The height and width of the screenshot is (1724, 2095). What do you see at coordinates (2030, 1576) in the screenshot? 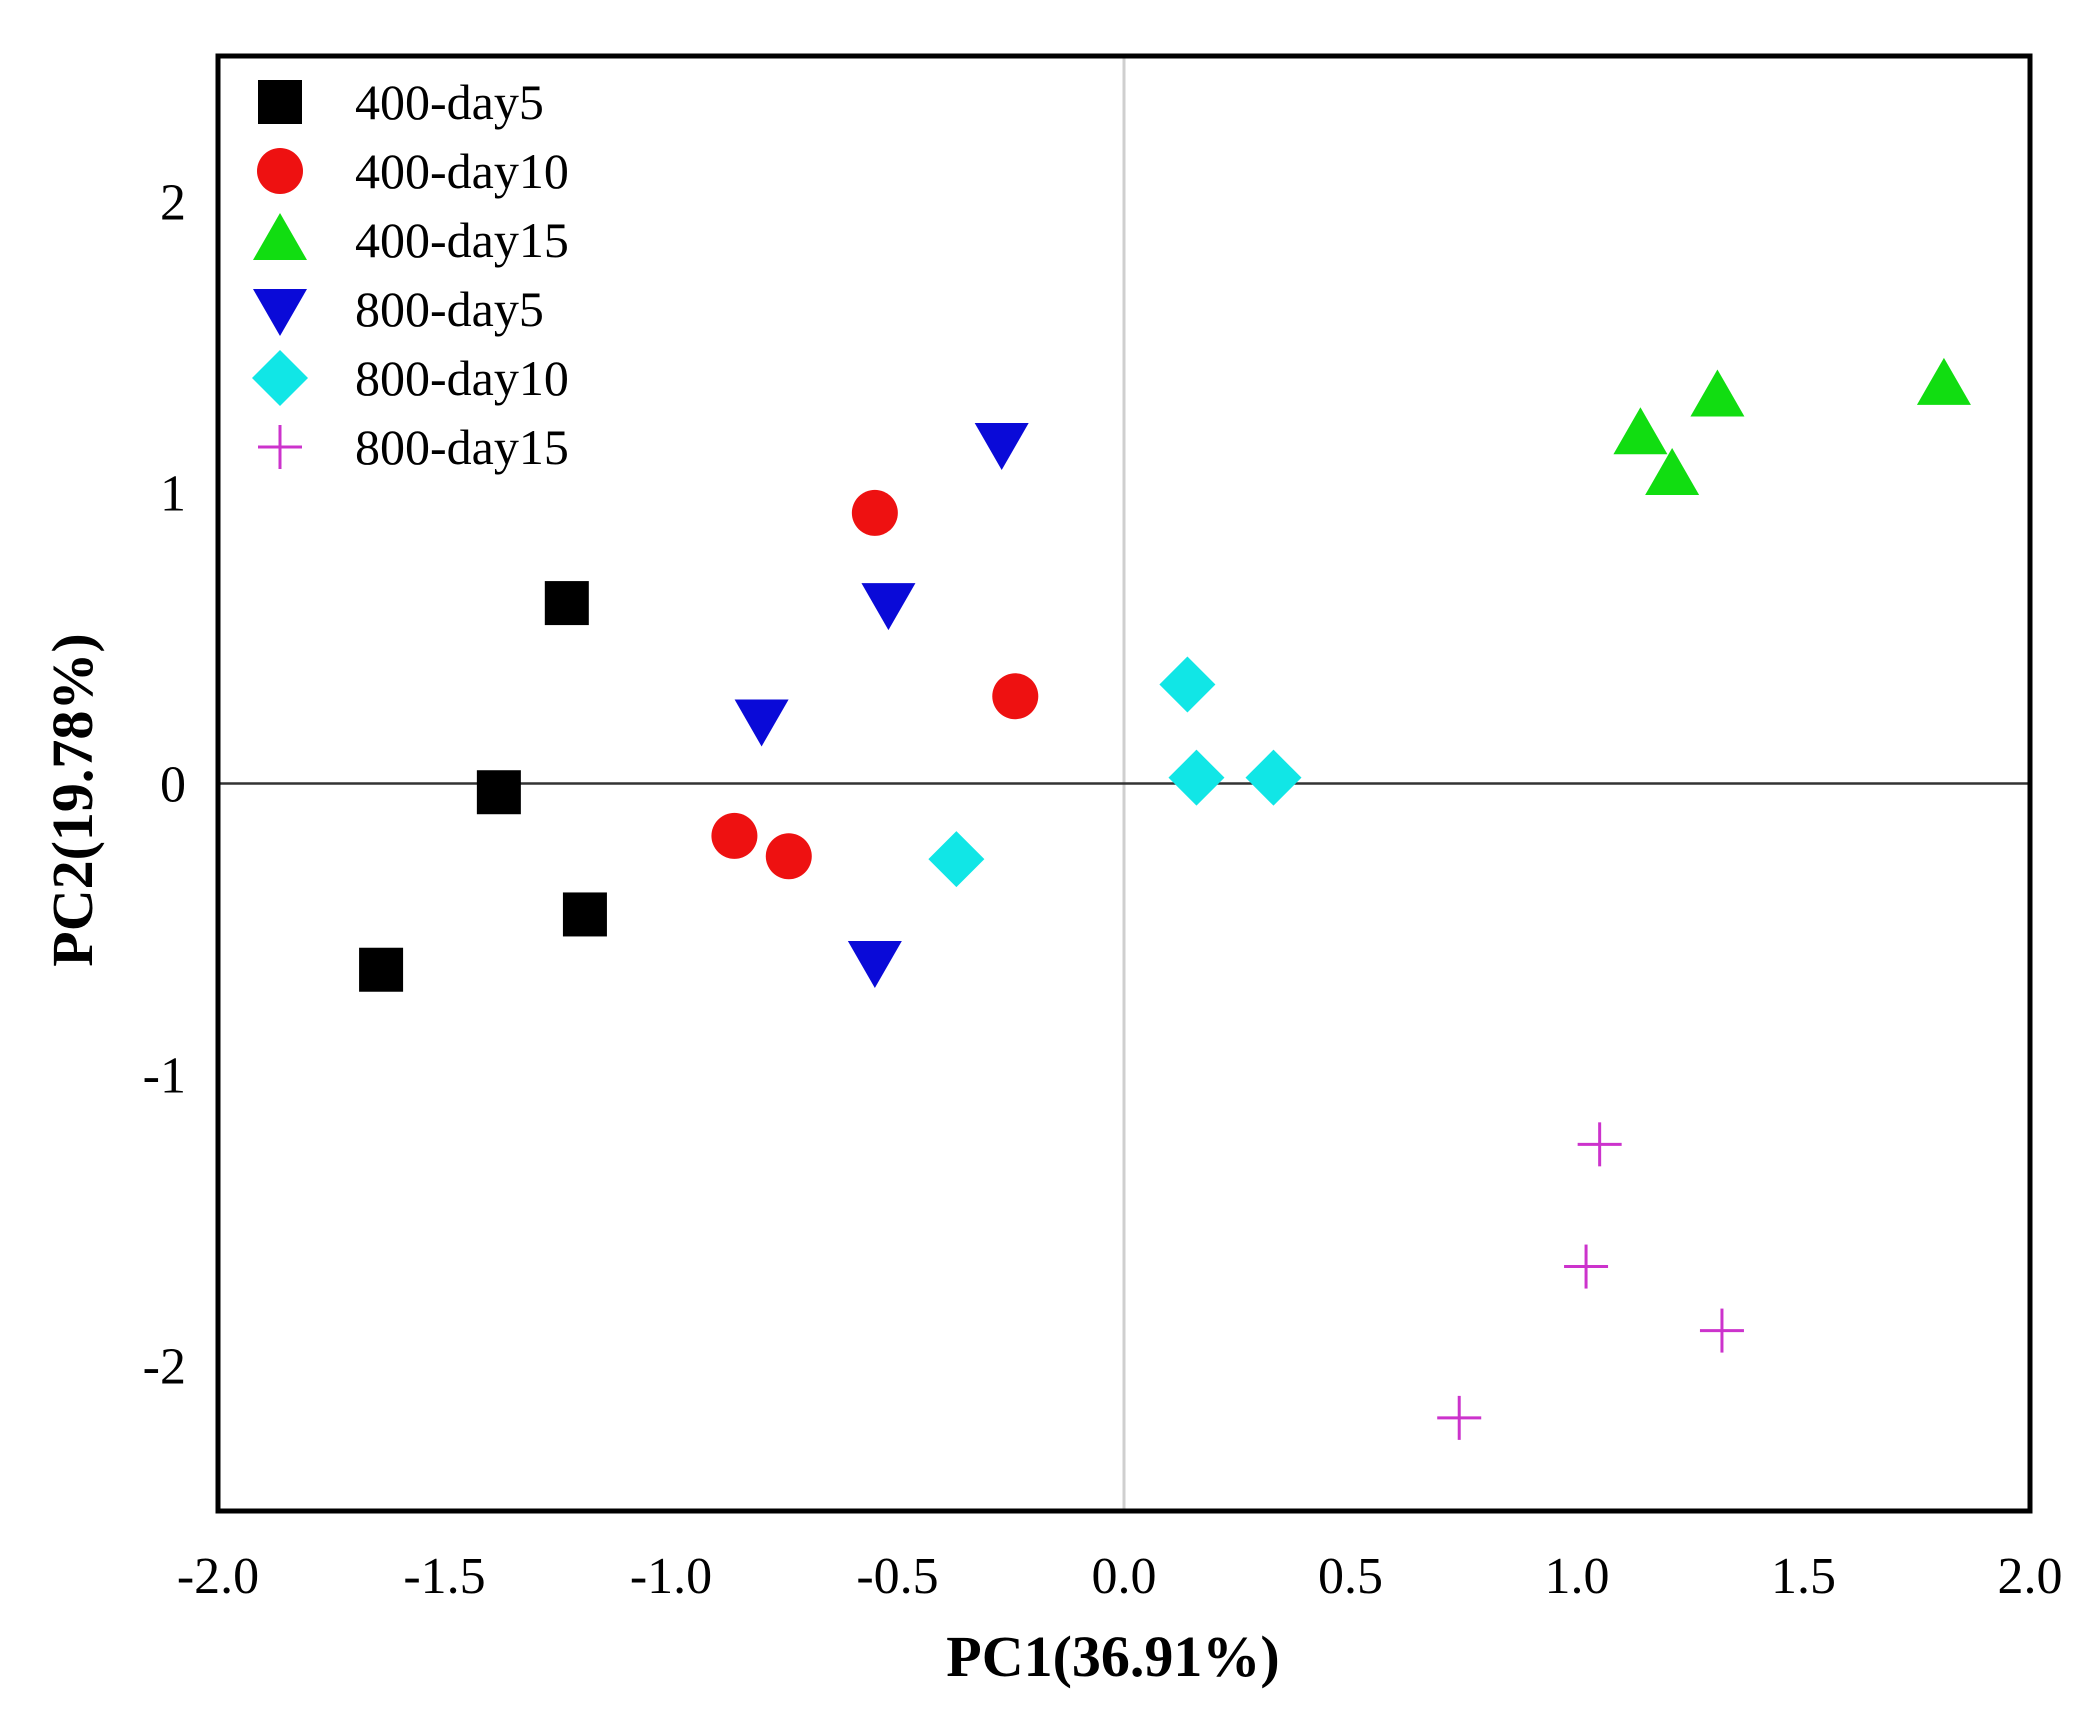
I see `x-tick-label: 2.0` at bounding box center [2030, 1576].